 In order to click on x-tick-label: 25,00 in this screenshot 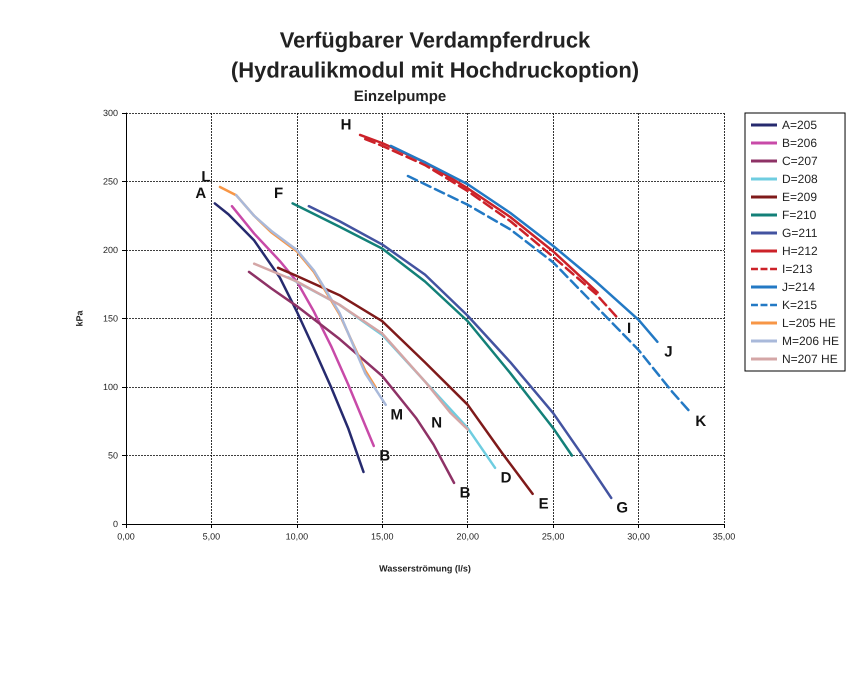, I will do `click(553, 537)`.